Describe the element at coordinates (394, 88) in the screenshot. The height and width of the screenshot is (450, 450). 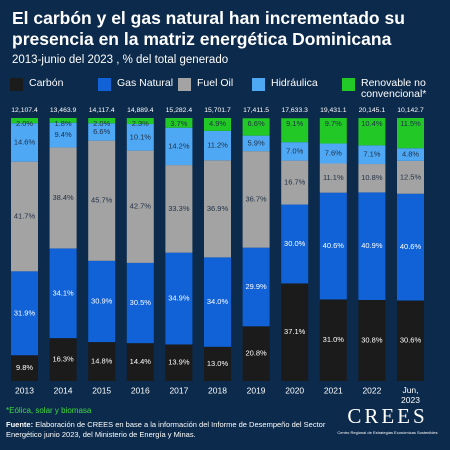
I see `legend-label: Renovable no convencional*` at that location.